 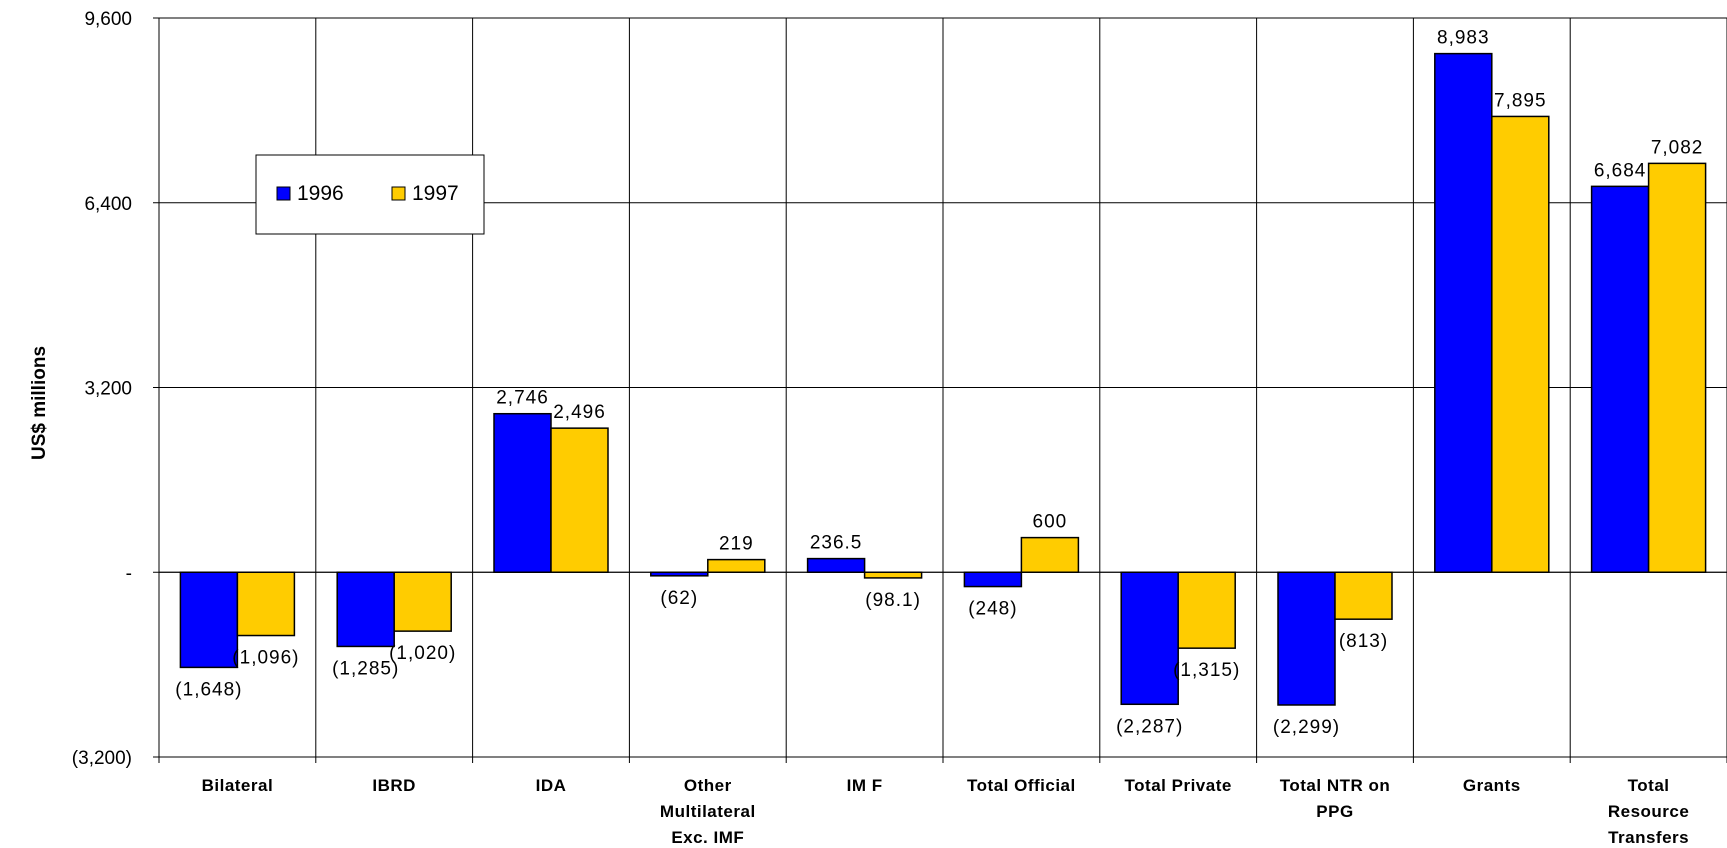 What do you see at coordinates (1206, 670) in the screenshot?
I see `data-label-1997: (1,315)` at bounding box center [1206, 670].